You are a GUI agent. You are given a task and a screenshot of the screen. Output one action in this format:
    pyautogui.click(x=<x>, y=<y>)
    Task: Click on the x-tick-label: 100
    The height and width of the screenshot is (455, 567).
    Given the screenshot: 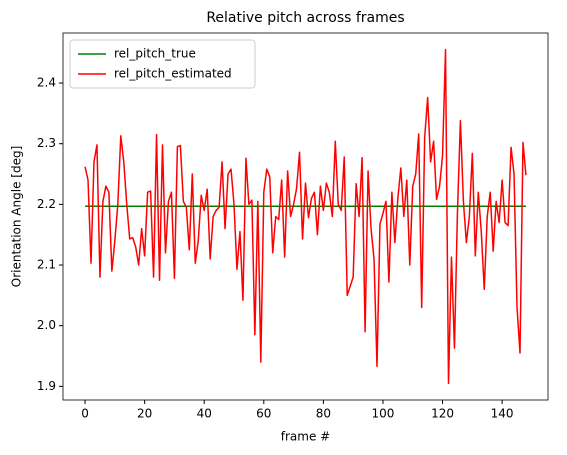 What is the action you would take?
    pyautogui.click(x=383, y=414)
    